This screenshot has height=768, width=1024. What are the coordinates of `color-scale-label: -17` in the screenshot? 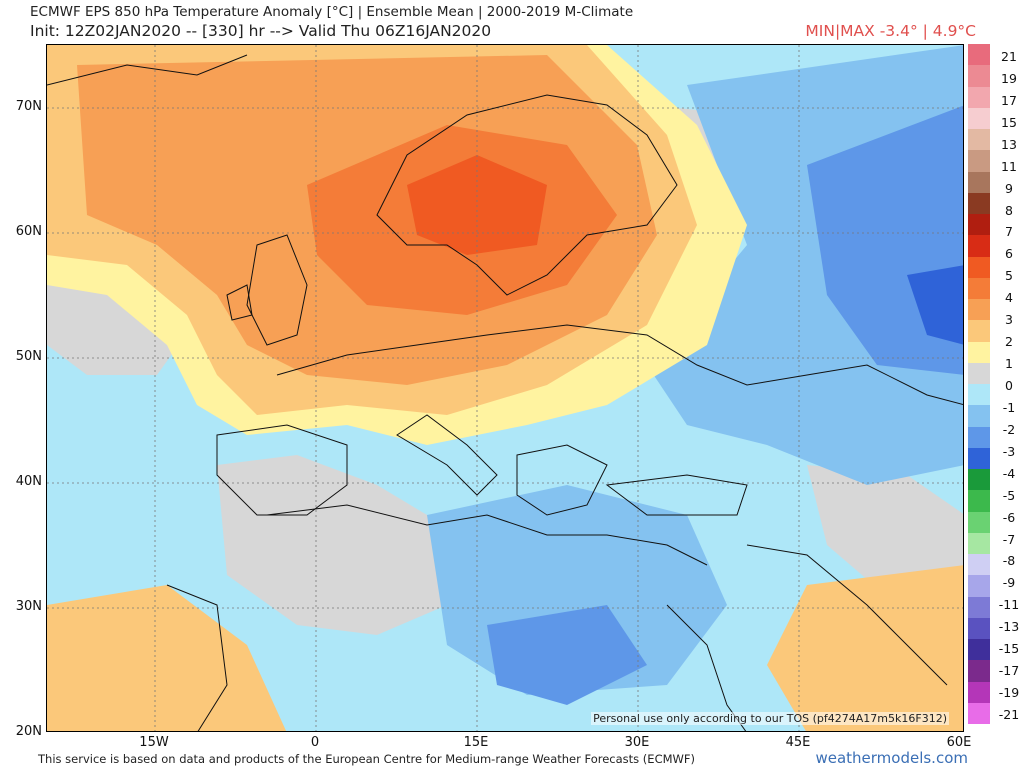 It's located at (1009, 671).